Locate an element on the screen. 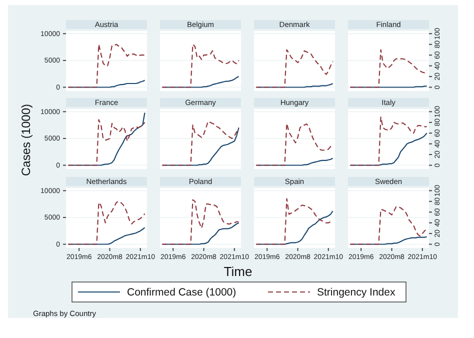  legend-label: Confirmed Case (1000) is located at coordinates (181, 292).